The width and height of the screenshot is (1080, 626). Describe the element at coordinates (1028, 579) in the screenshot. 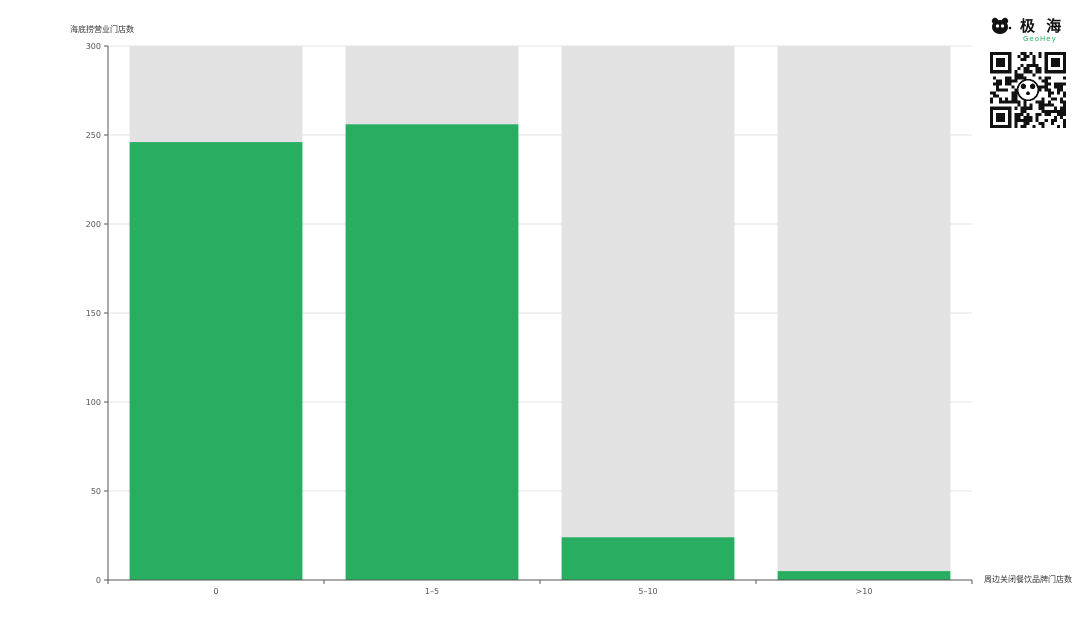

I see `x-axis-title: 周边关闭餐饮品牌门店数` at that location.